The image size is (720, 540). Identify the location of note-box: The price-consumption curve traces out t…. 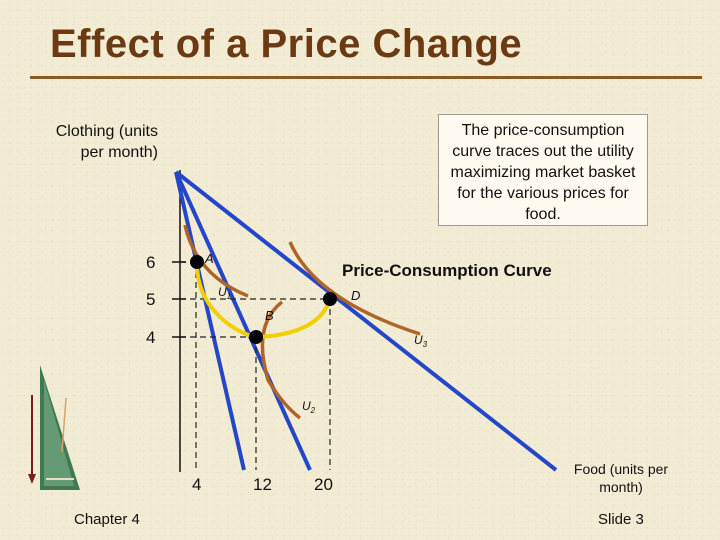
(543, 170).